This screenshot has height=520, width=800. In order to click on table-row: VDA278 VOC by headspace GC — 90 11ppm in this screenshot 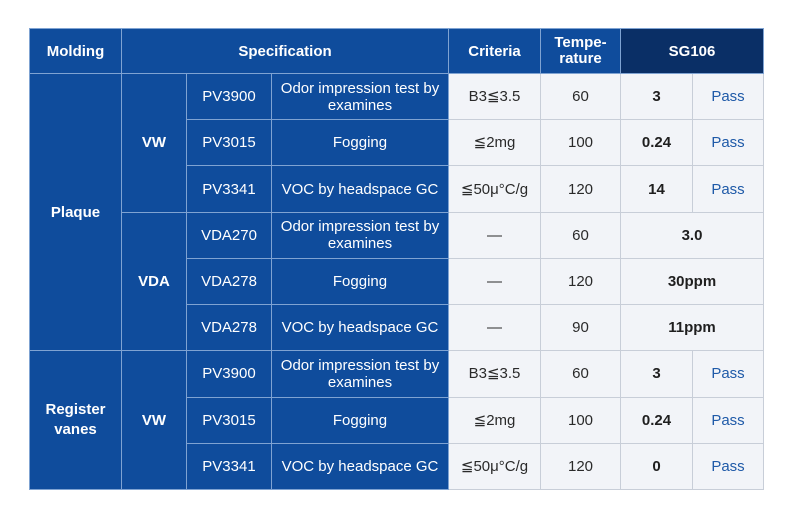, I will do `click(397, 328)`.